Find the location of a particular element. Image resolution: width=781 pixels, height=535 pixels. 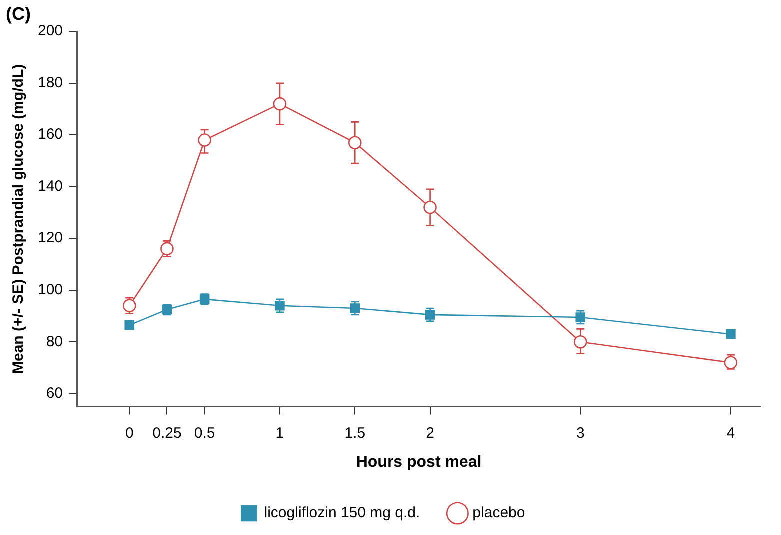

x-tick-label: 2 is located at coordinates (430, 433).